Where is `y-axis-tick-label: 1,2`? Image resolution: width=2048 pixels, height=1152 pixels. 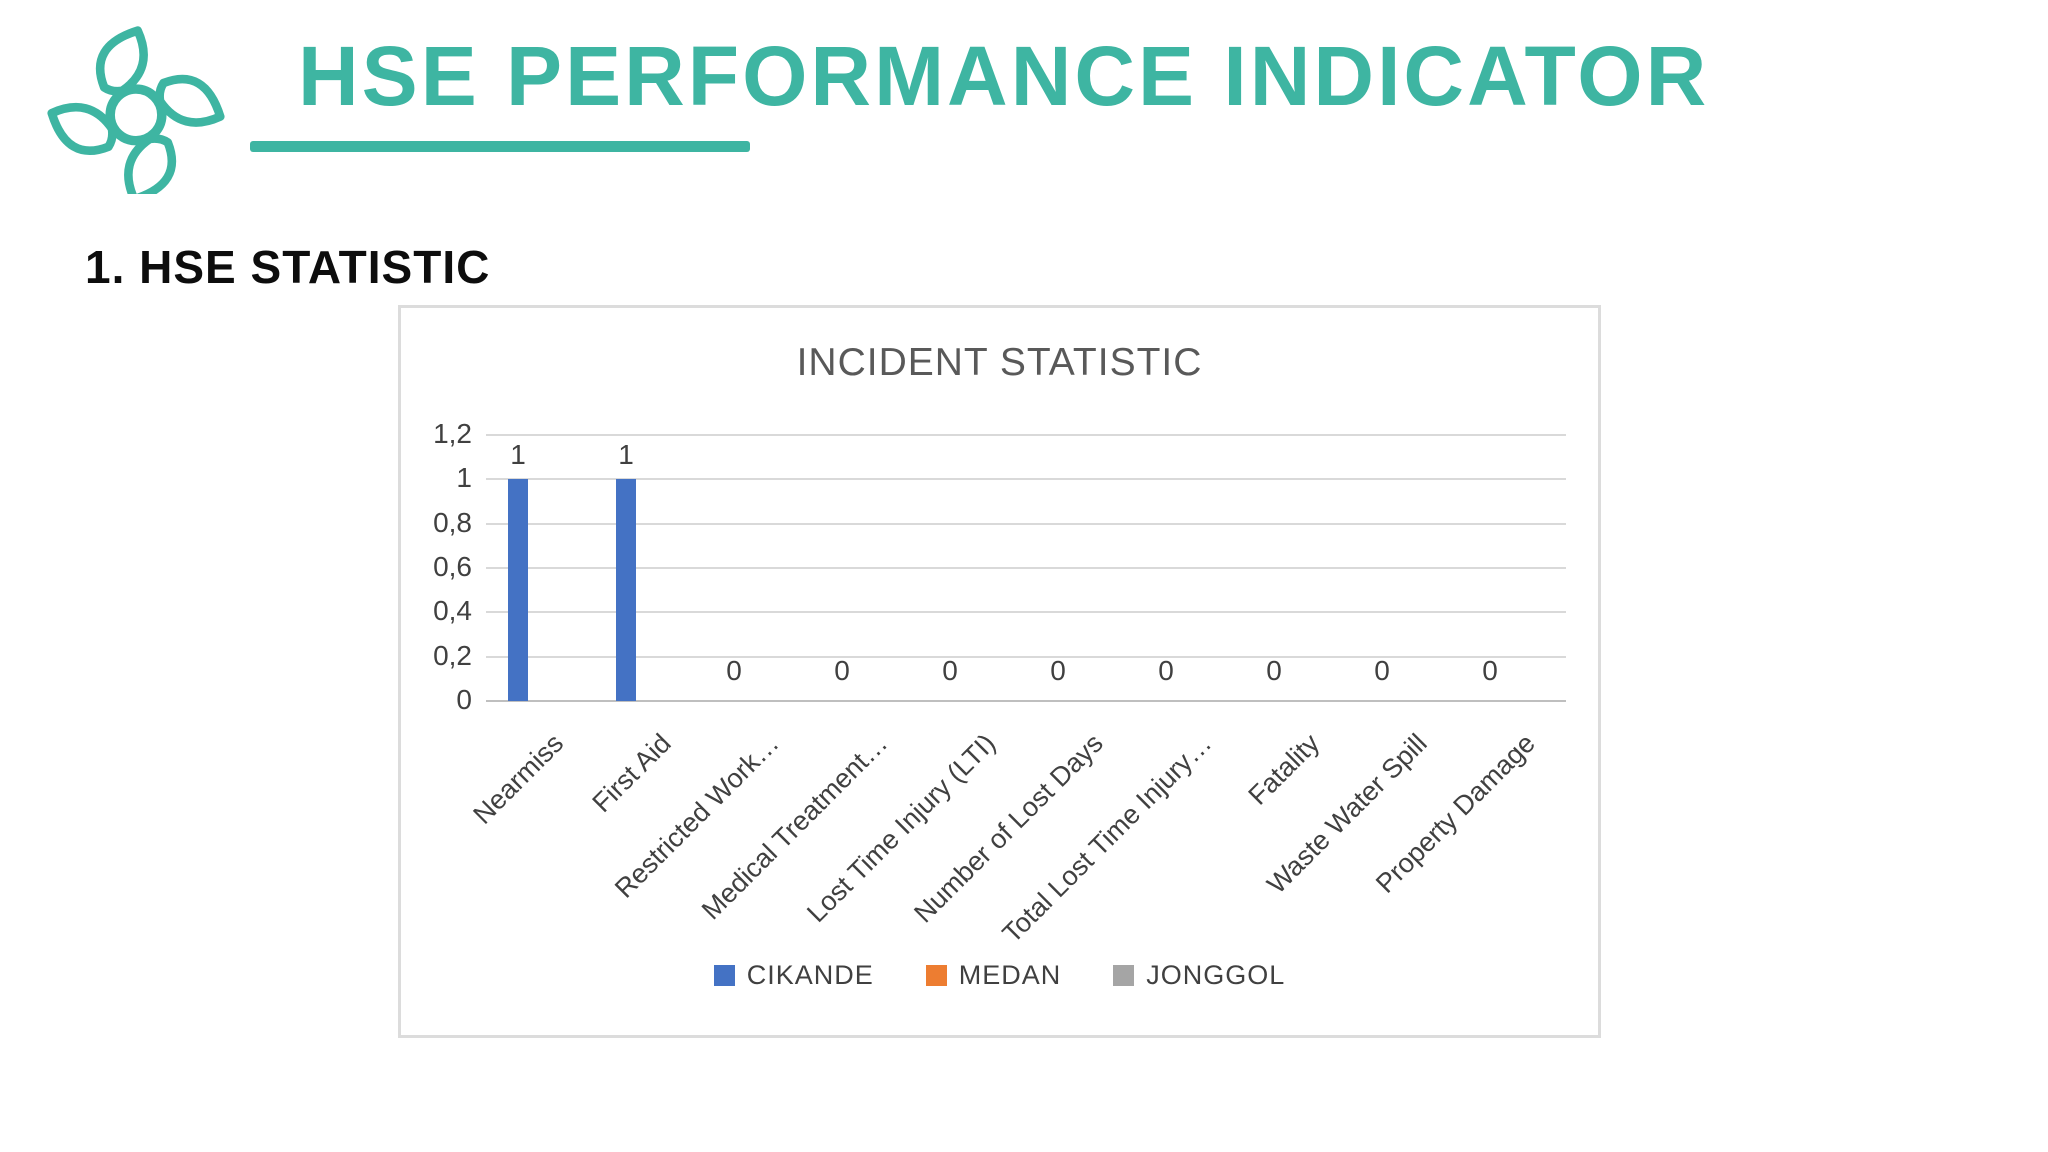 y-axis-tick-label: 1,2 is located at coordinates (452, 433).